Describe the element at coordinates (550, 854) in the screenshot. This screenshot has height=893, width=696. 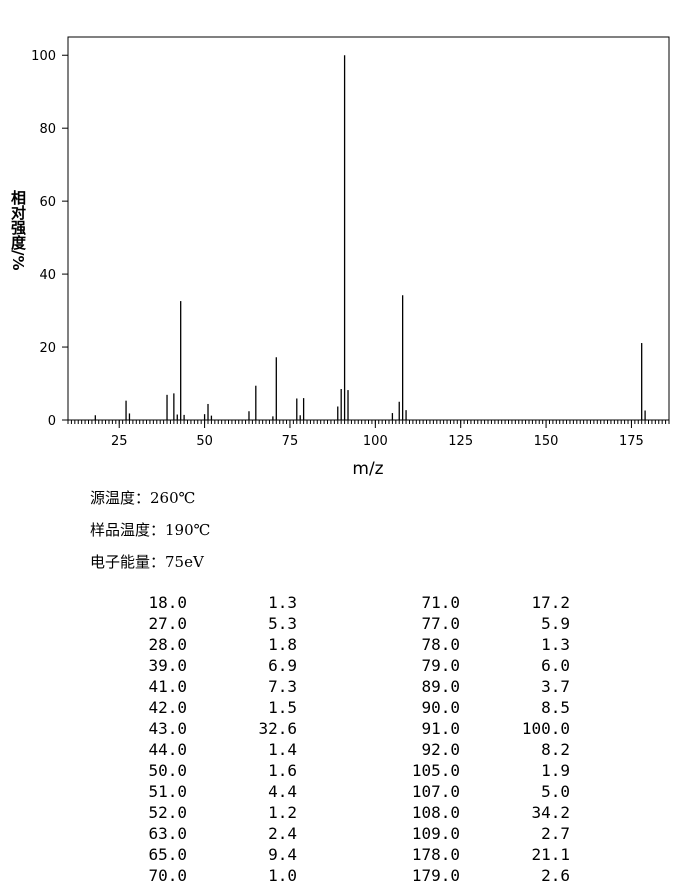
I see `table-cell: 21.1` at that location.